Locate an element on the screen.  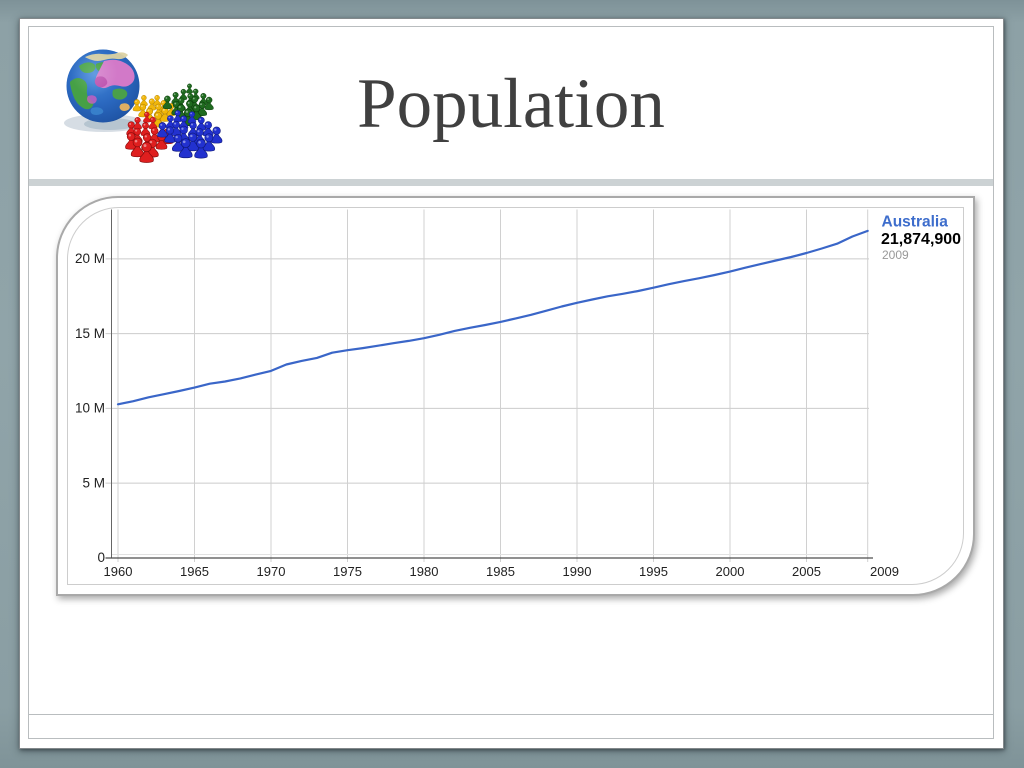
svg-text: 20 M is located at coordinates (90, 258).